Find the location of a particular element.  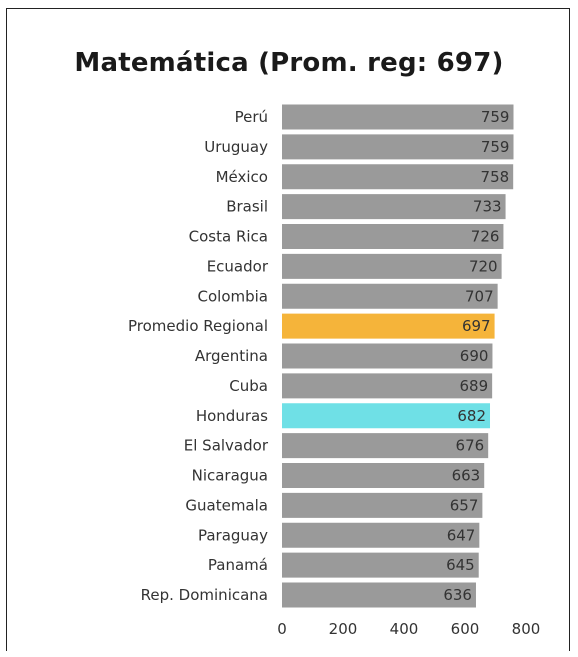

category-label-peru: Perú is located at coordinates (251, 117).